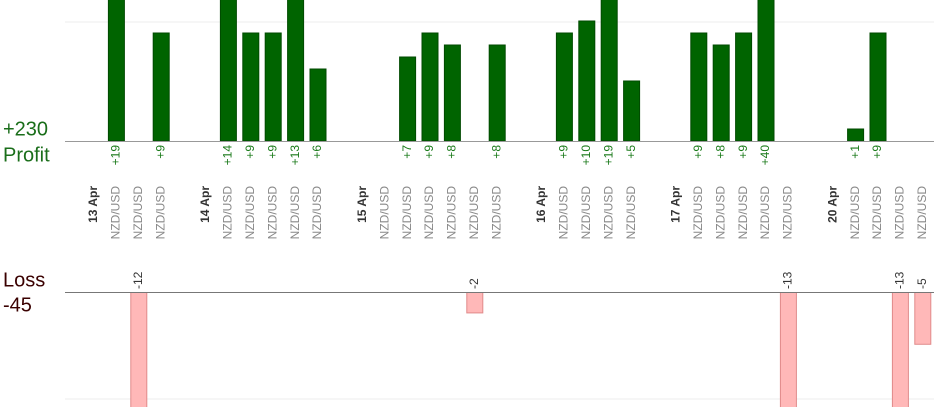  What do you see at coordinates (855, 152) in the screenshot?
I see `value-label: +1` at bounding box center [855, 152].